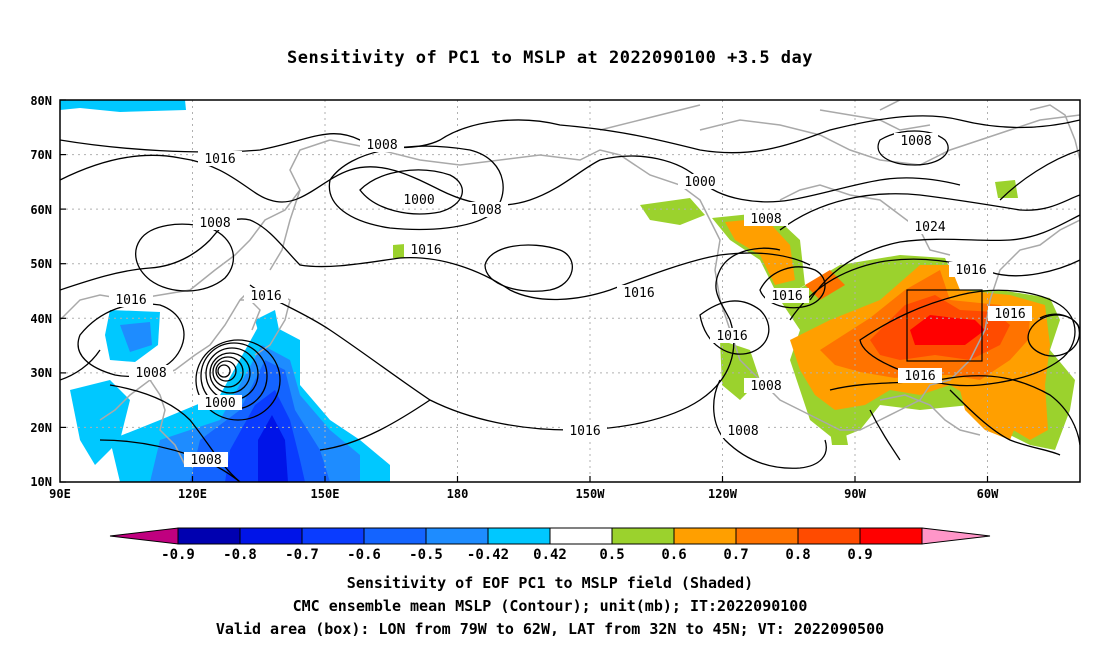 This screenshot has height=650, width=1100. I want to click on colorbar-tick-label: 0.9, so click(859, 555).